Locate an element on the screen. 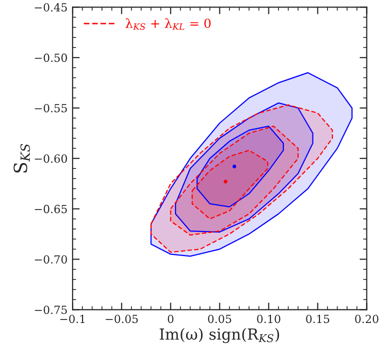  x-tick-label: −0.05 is located at coordinates (122, 319).